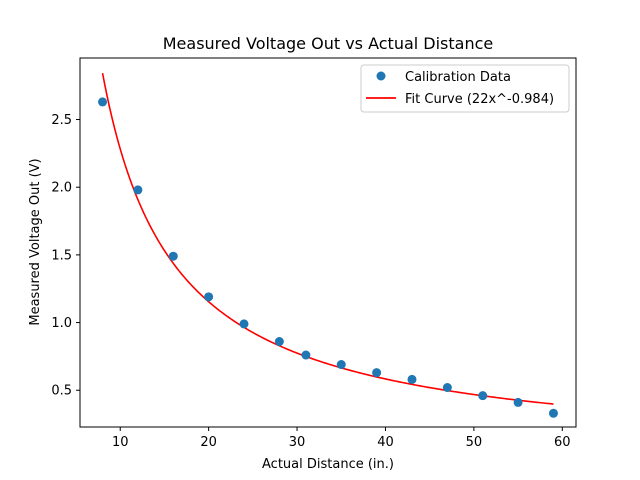 The image size is (640, 480). Describe the element at coordinates (474, 442) in the screenshot. I see `x-tick-label: 50` at that location.